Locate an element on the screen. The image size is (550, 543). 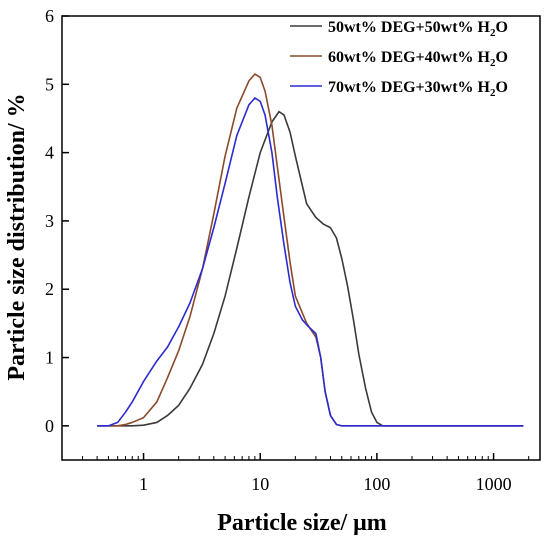
legend-label-2: 60wt% DEG+40wt% H2O is located at coordinates (418, 59).